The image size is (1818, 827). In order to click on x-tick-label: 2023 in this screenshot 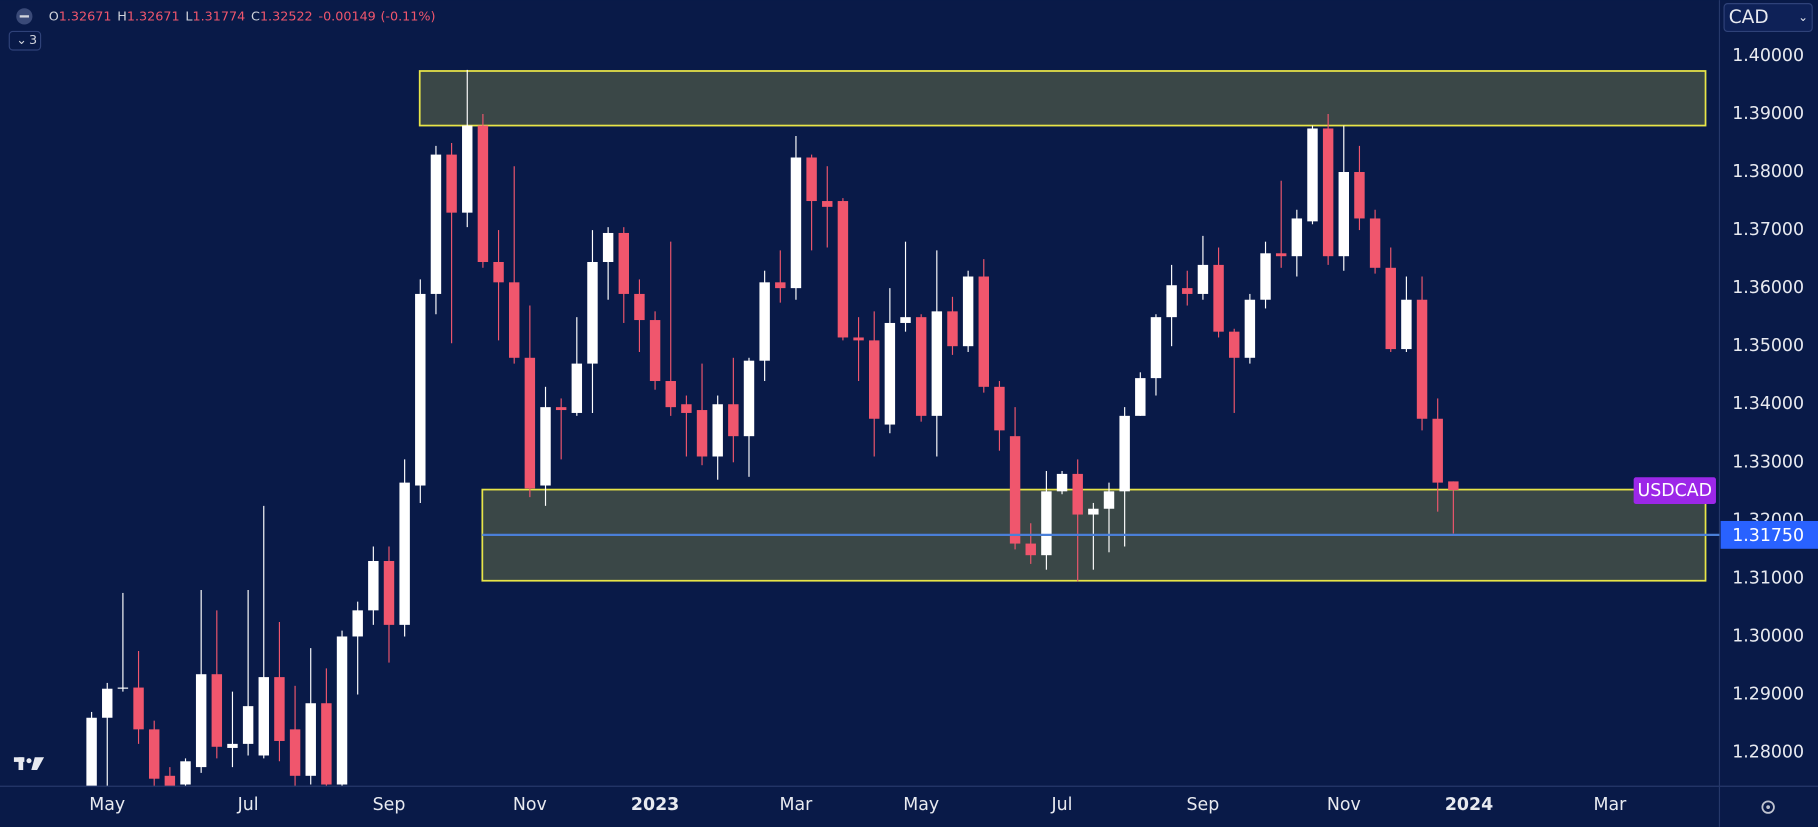, I will do `click(655, 805)`.